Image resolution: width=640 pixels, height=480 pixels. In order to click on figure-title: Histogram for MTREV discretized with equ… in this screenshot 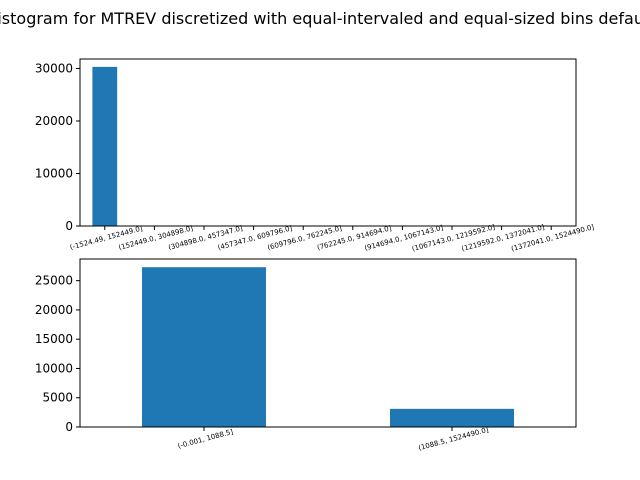, I will do `click(320, 18)`.